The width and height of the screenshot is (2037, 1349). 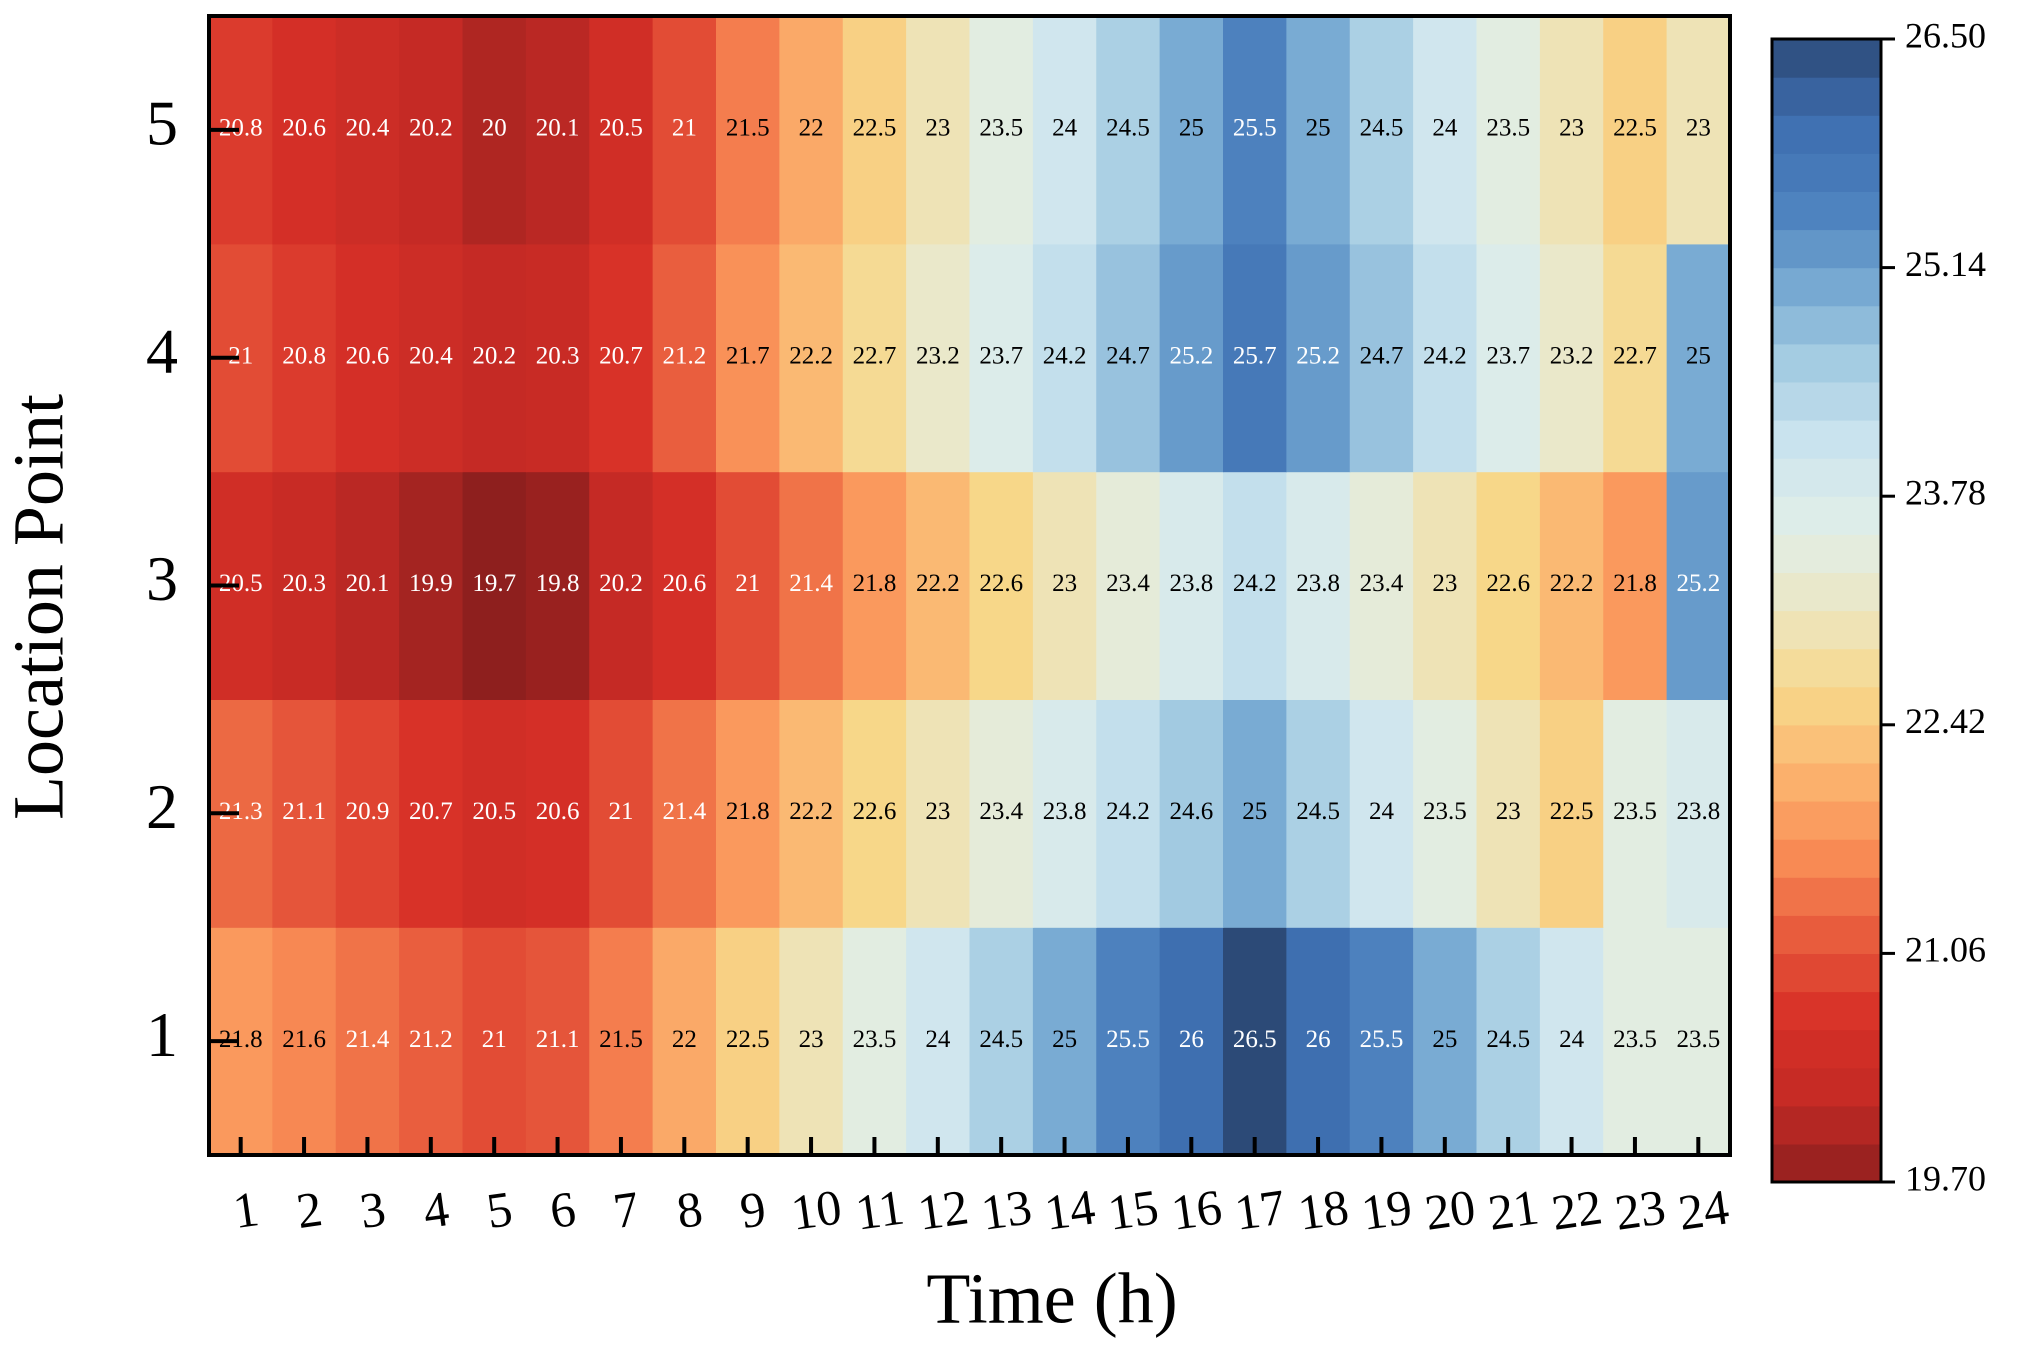 I want to click on cell-label: 20.4, so click(x=431, y=355).